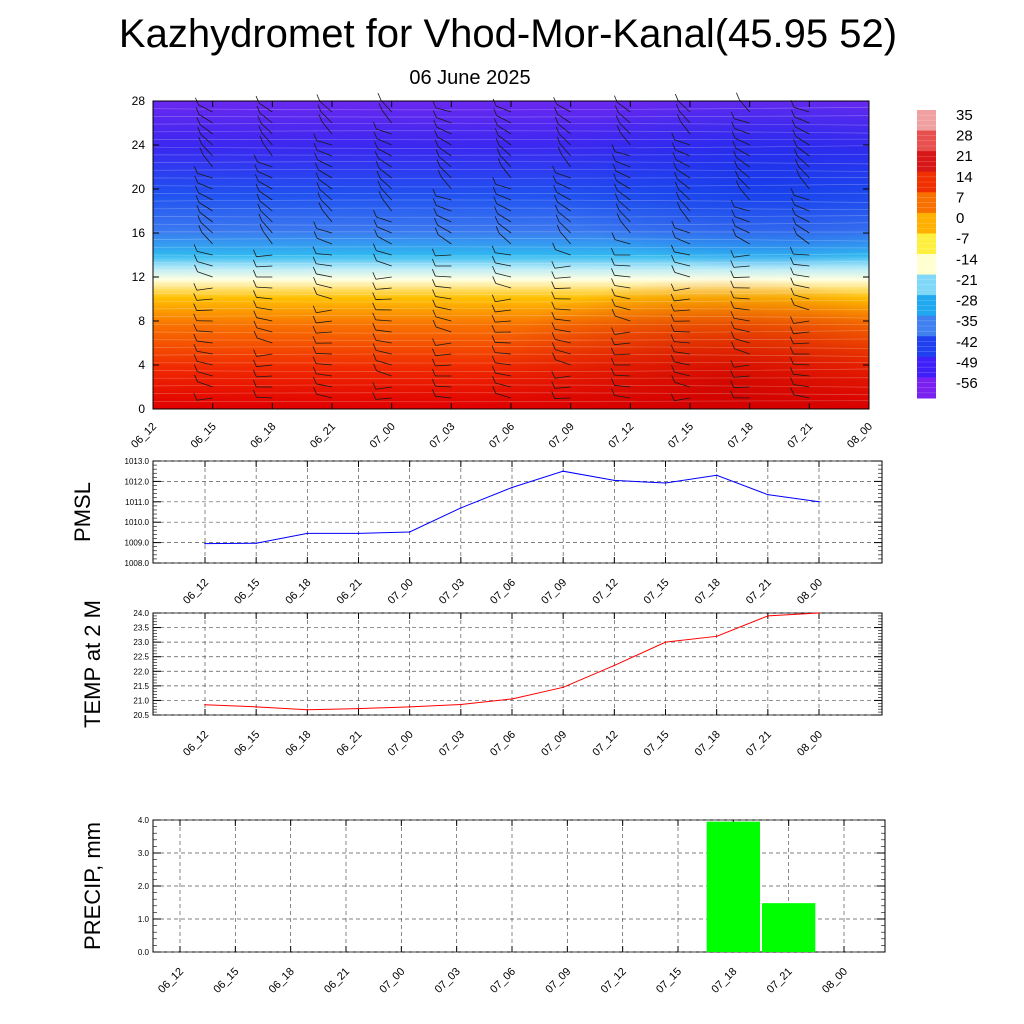  I want to click on y-tick-label: 2.0, so click(144, 886).